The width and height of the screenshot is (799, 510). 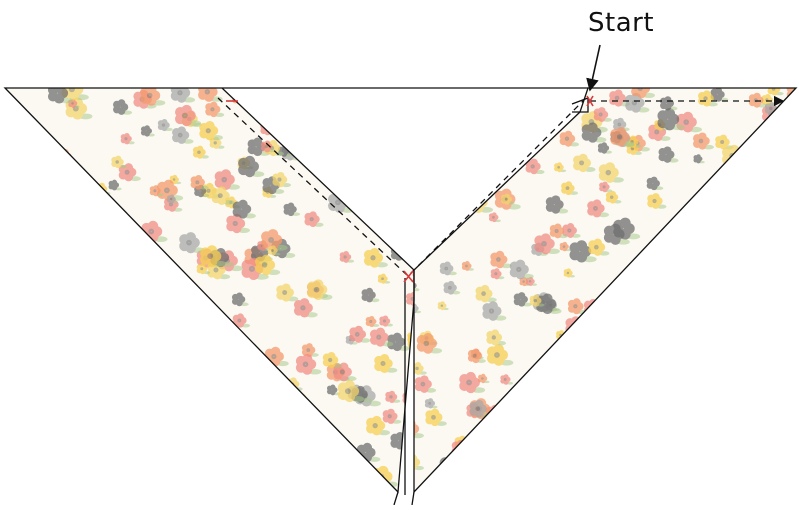 I want to click on bottom-tab-right, so click(x=413, y=498).